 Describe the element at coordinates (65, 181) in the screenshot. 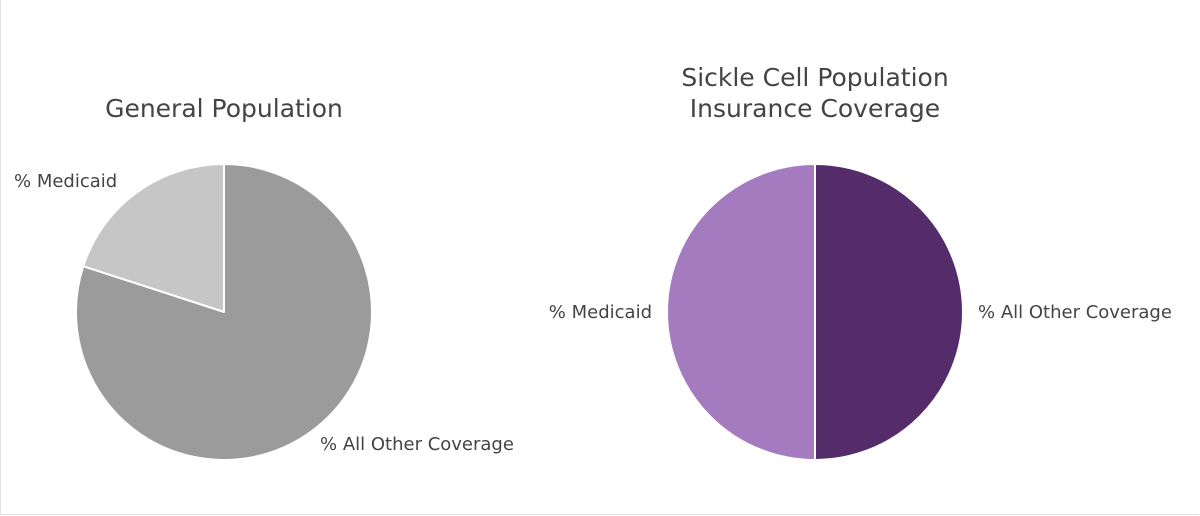

I see `slice-label-medicaid-general: % Medicaid` at that location.